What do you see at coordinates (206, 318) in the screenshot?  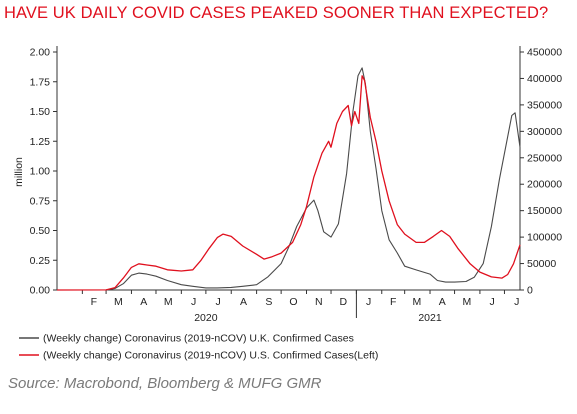 I see `year-label: 2020` at bounding box center [206, 318].